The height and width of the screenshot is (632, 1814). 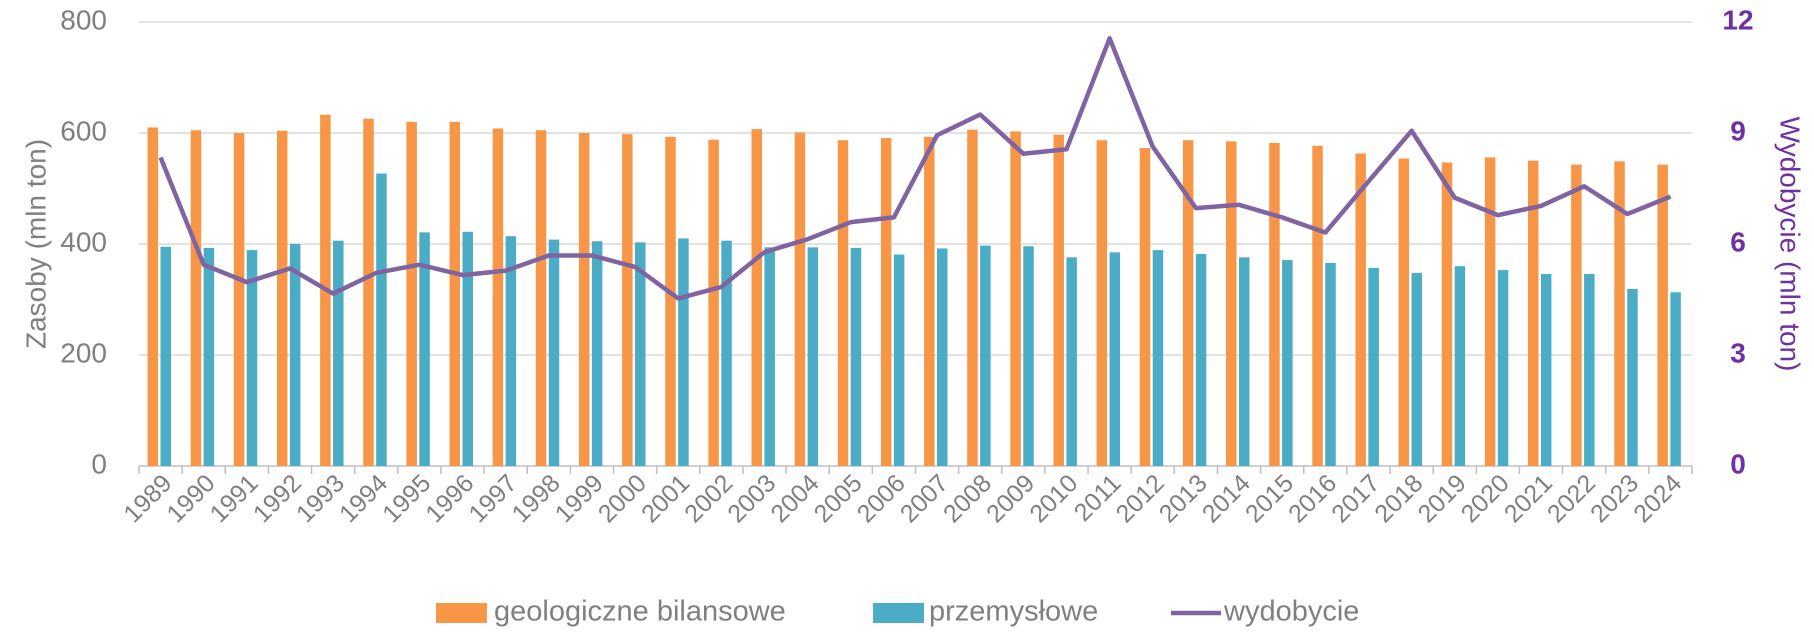 What do you see at coordinates (277, 498) in the screenshot?
I see `x-tick-label: 1992` at bounding box center [277, 498].